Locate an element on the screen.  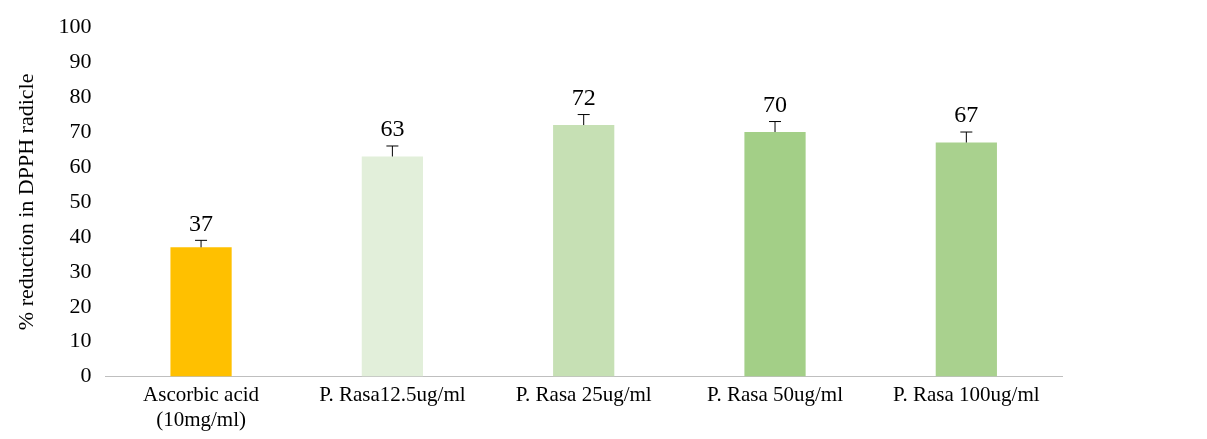
y-tick-label: 20 is located at coordinates (80, 305).